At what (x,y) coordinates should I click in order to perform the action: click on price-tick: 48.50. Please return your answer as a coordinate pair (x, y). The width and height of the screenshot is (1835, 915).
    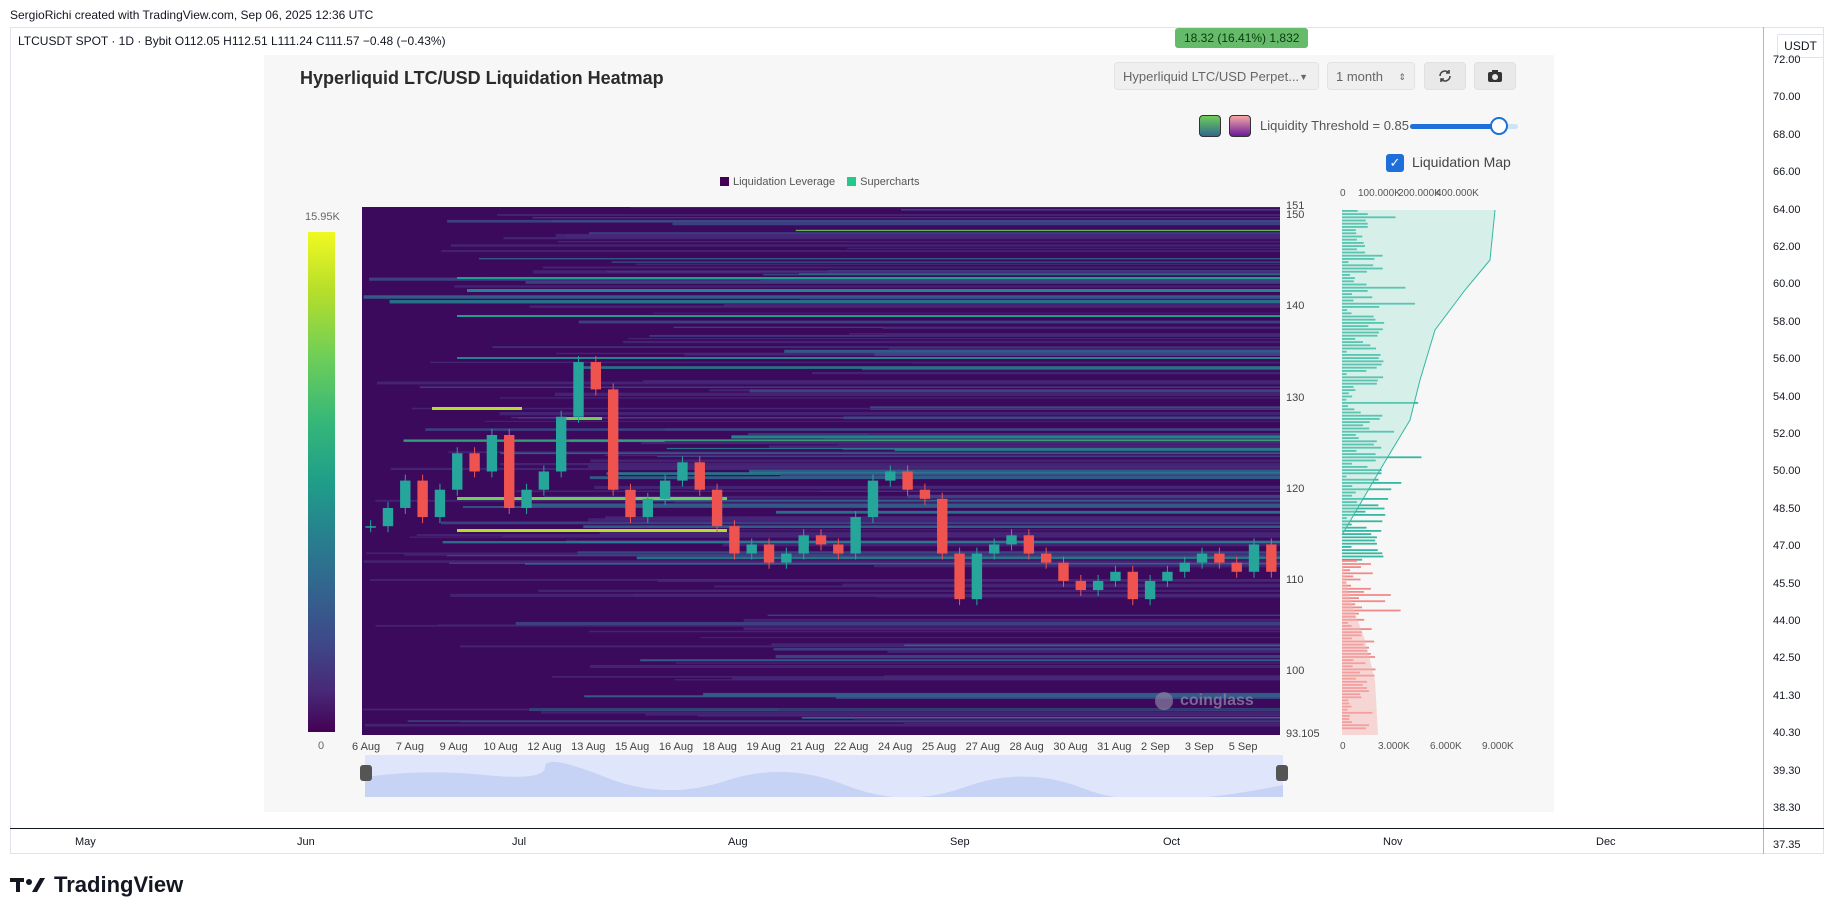
    Looking at the image, I should click on (1787, 508).